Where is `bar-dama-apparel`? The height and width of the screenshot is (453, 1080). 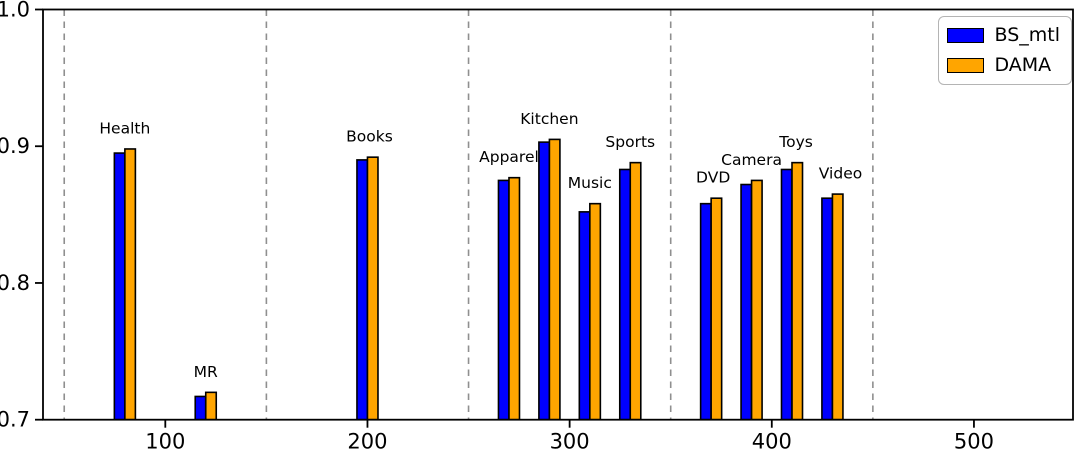 bar-dama-apparel is located at coordinates (514, 298).